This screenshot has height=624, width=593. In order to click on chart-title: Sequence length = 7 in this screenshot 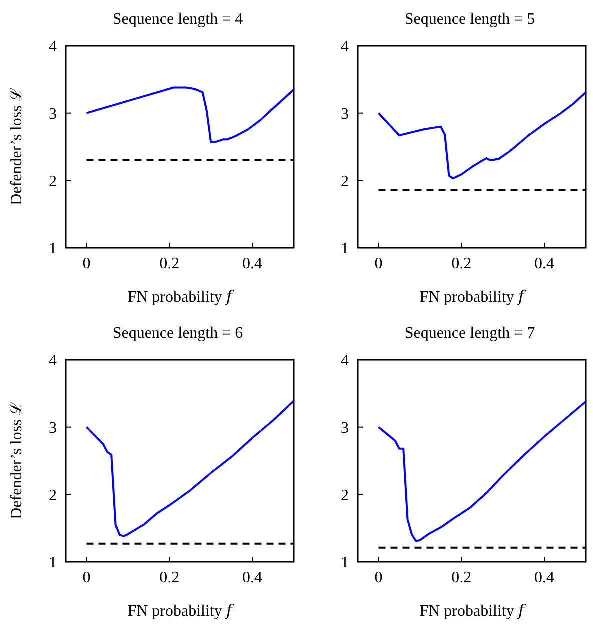, I will do `click(470, 334)`.